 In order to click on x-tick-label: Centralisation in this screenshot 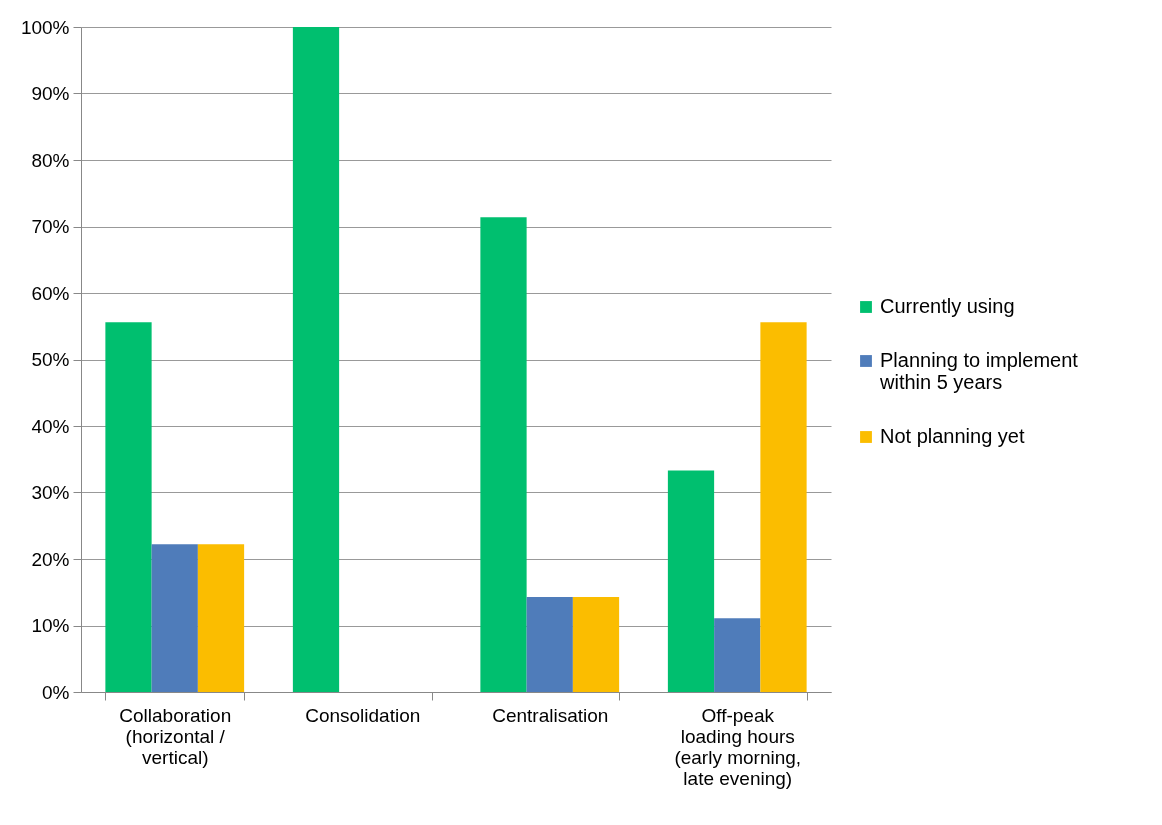, I will do `click(550, 715)`.